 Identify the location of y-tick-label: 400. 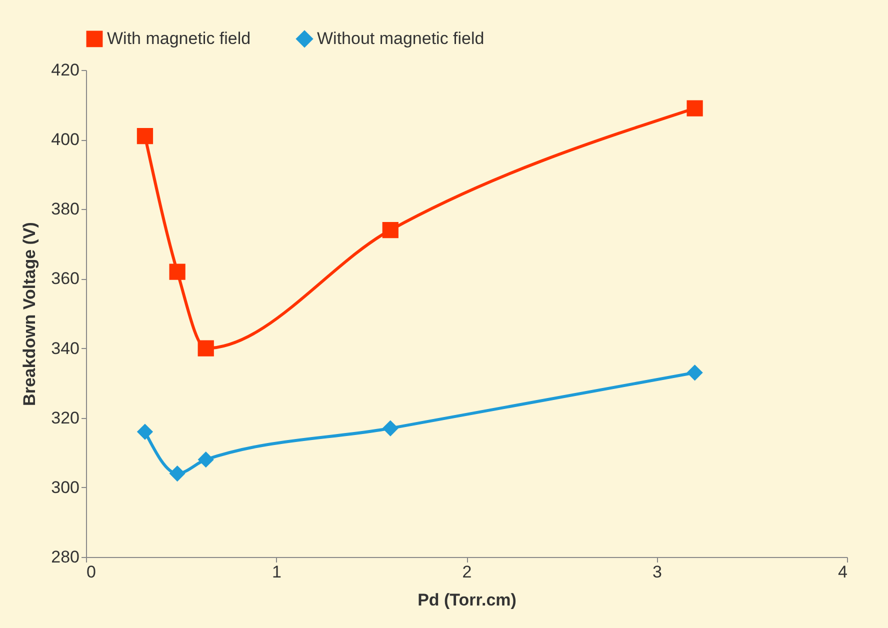
(65, 140).